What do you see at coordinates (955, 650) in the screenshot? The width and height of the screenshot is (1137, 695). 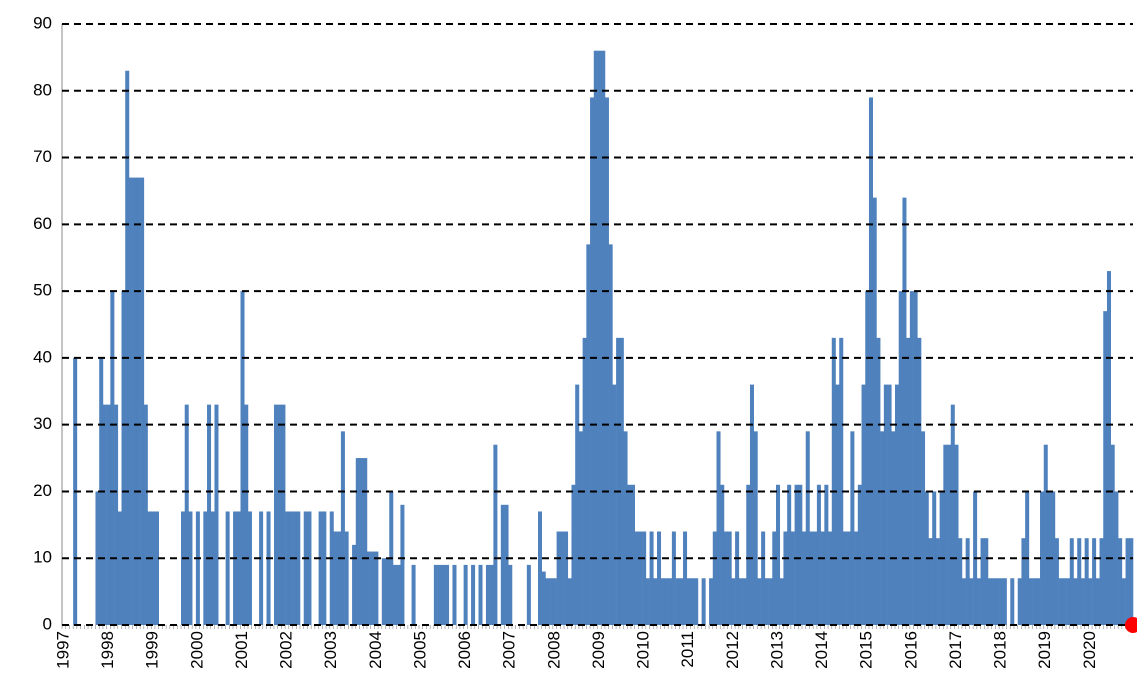 I see `x-tick-label: 2017` at bounding box center [955, 650].